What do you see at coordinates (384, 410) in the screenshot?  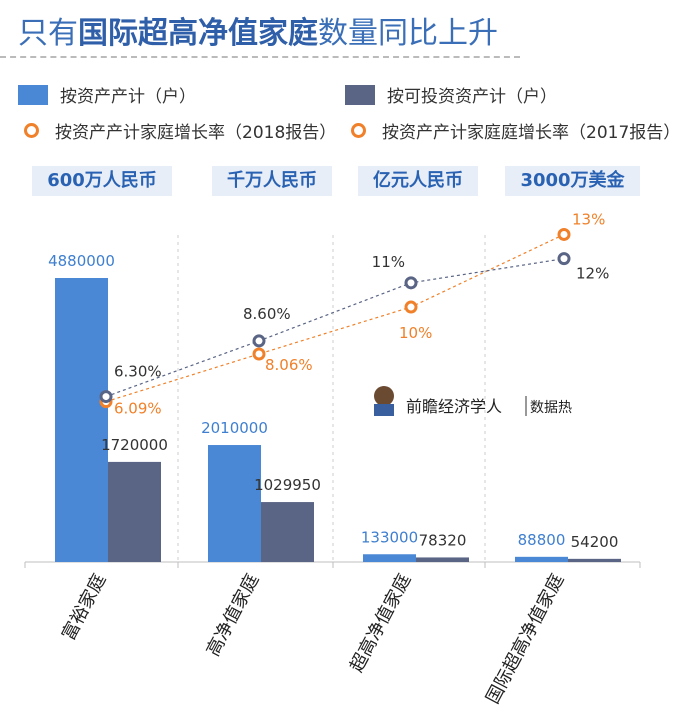 I see `avatar-body-icon` at bounding box center [384, 410].